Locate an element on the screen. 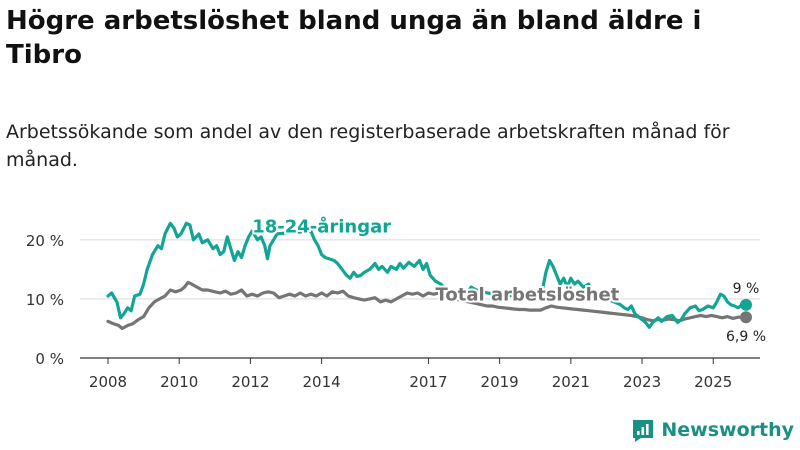 Image resolution: width=800 pixels, height=450 pixels. total-end-label: 6,9 % is located at coordinates (746, 337).